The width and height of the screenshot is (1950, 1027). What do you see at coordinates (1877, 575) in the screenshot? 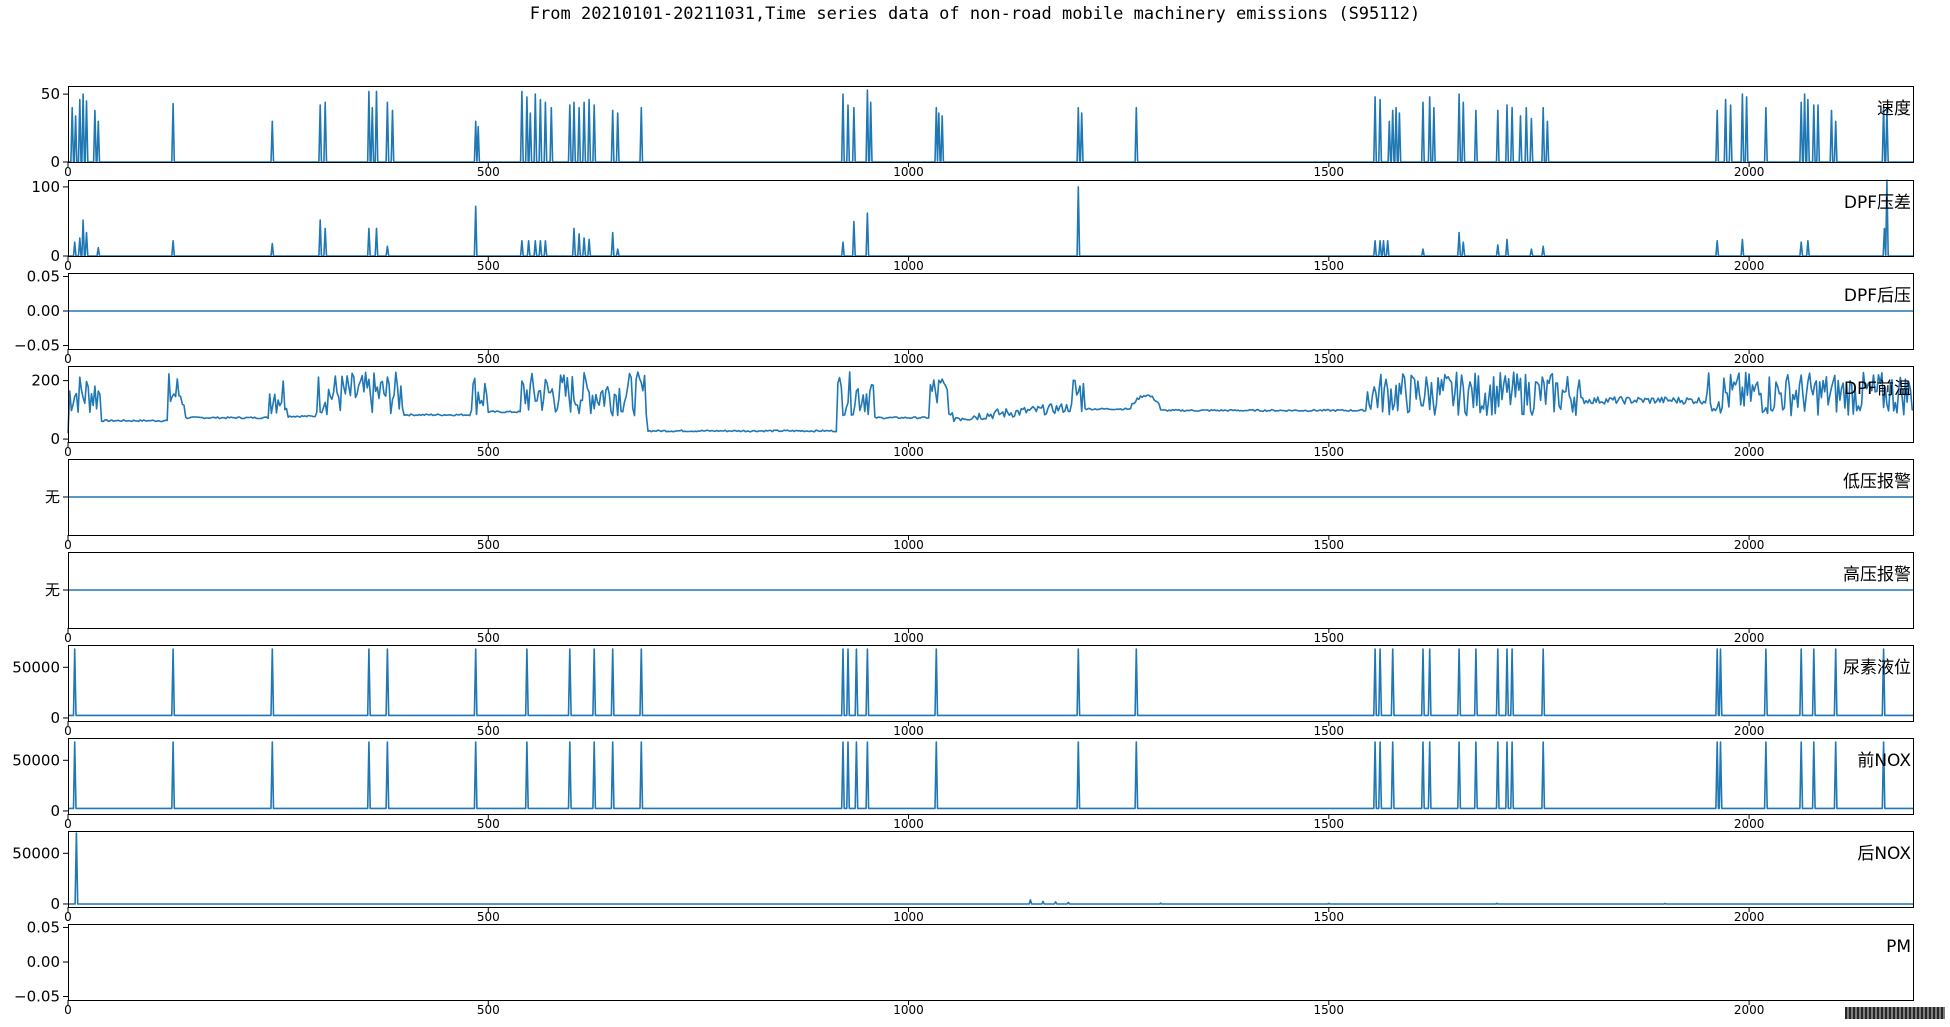
I see `panel-label: 高压报警` at bounding box center [1877, 575].